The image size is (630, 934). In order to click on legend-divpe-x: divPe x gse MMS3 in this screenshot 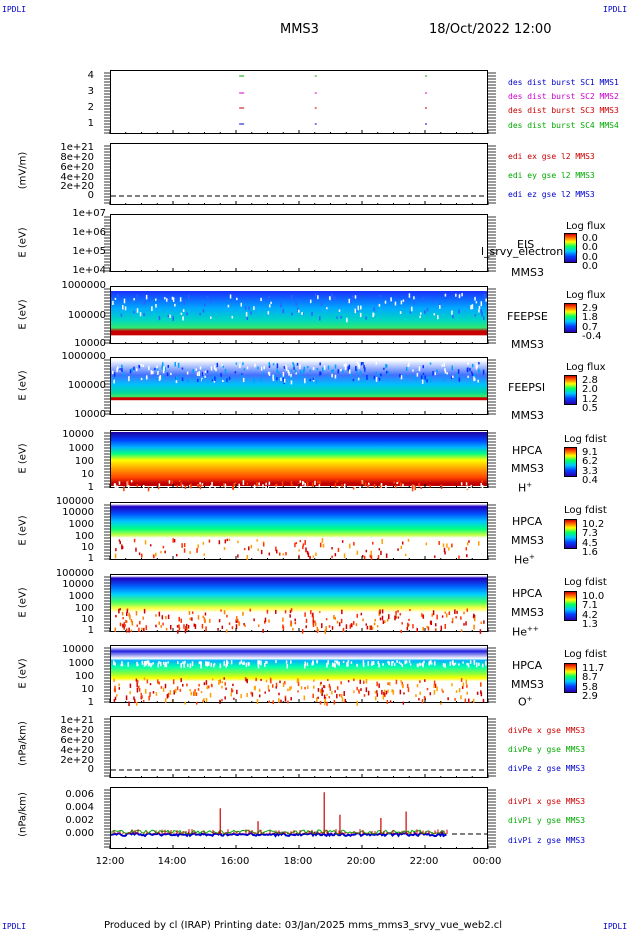, I will do `click(547, 730)`.